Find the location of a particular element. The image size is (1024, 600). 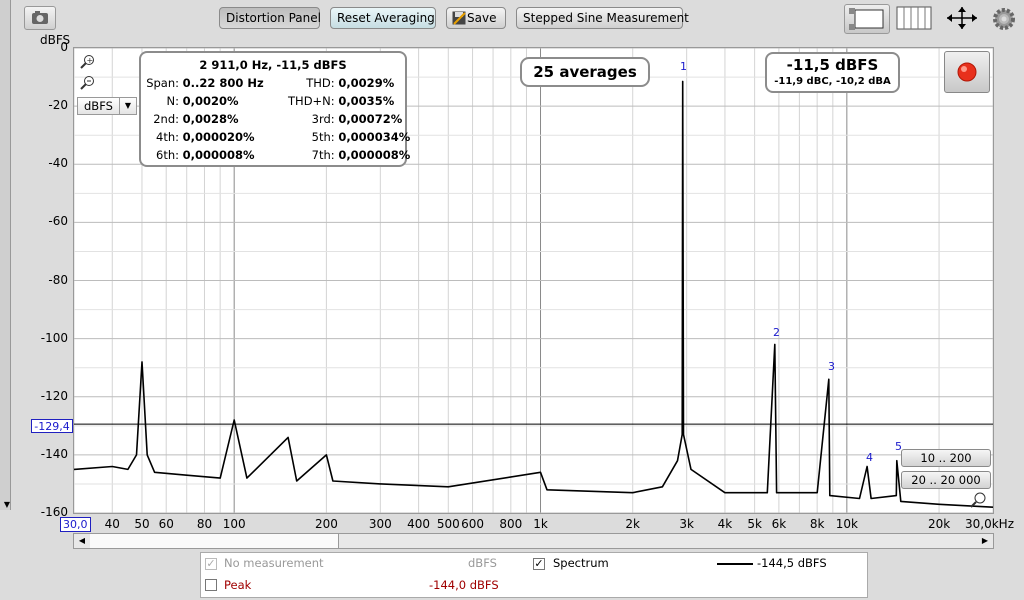

y-tick-label: -120 is located at coordinates (54, 395).